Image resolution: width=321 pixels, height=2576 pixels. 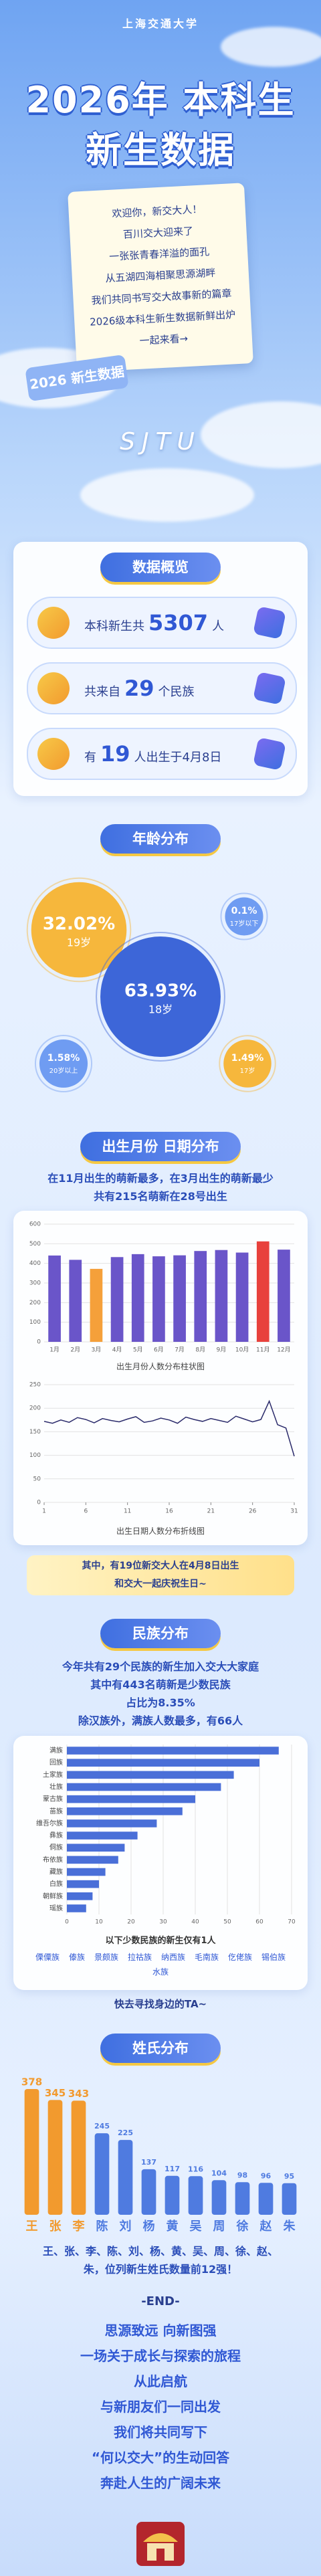 What do you see at coordinates (247, 1070) in the screenshot?
I see `age-label: 17岁` at bounding box center [247, 1070].